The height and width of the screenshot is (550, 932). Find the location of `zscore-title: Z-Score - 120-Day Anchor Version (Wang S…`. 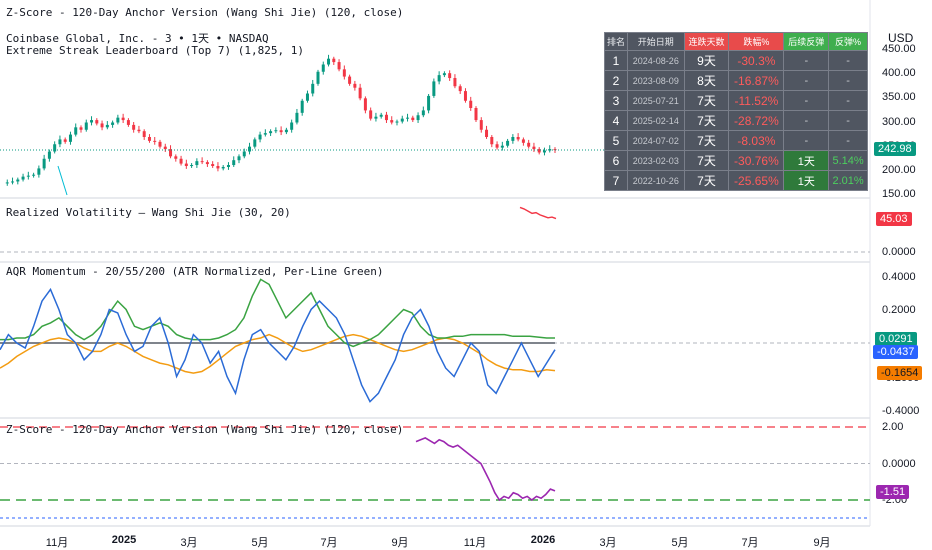

zscore-title: Z-Score - 120-Day Anchor Version (Wang S… is located at coordinates (205, 429).